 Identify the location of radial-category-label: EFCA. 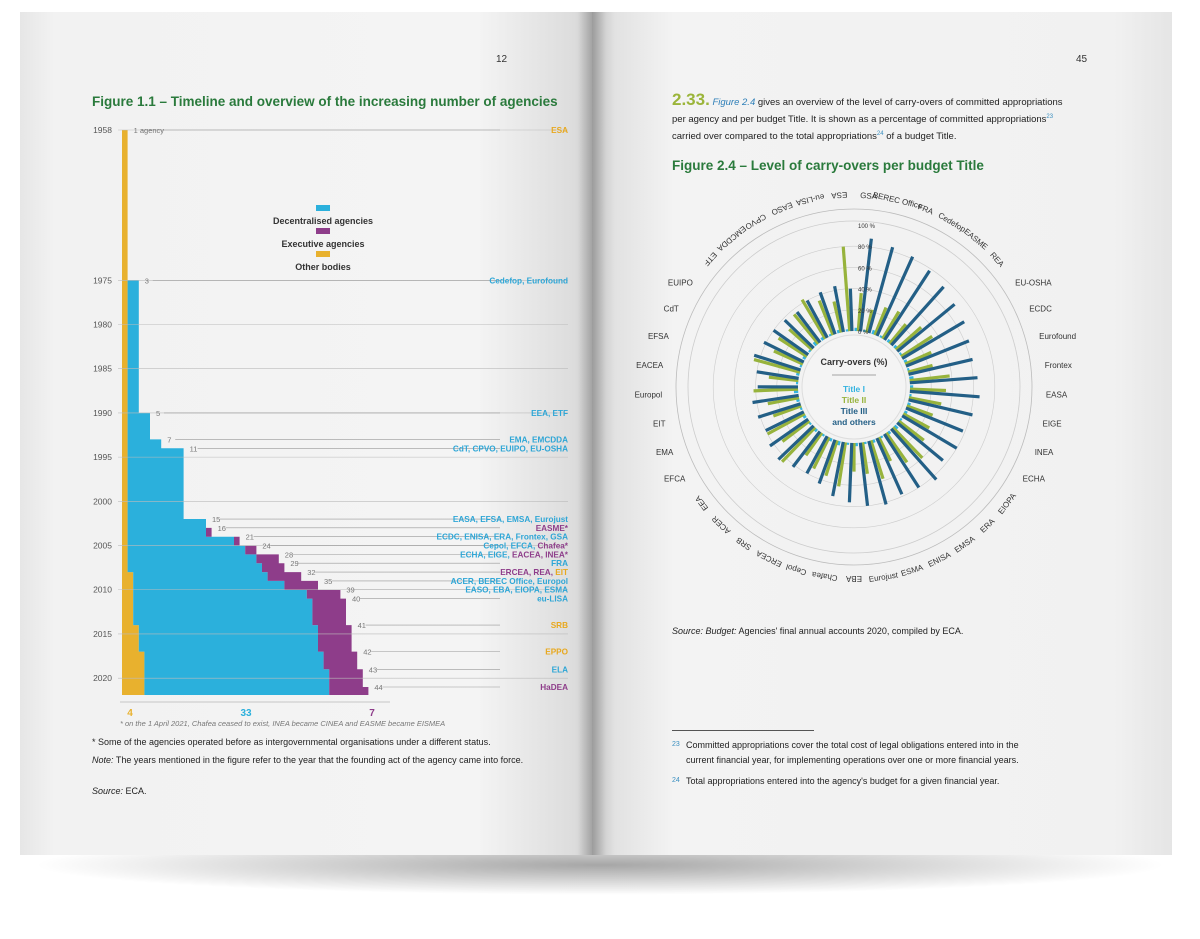
(675, 479).